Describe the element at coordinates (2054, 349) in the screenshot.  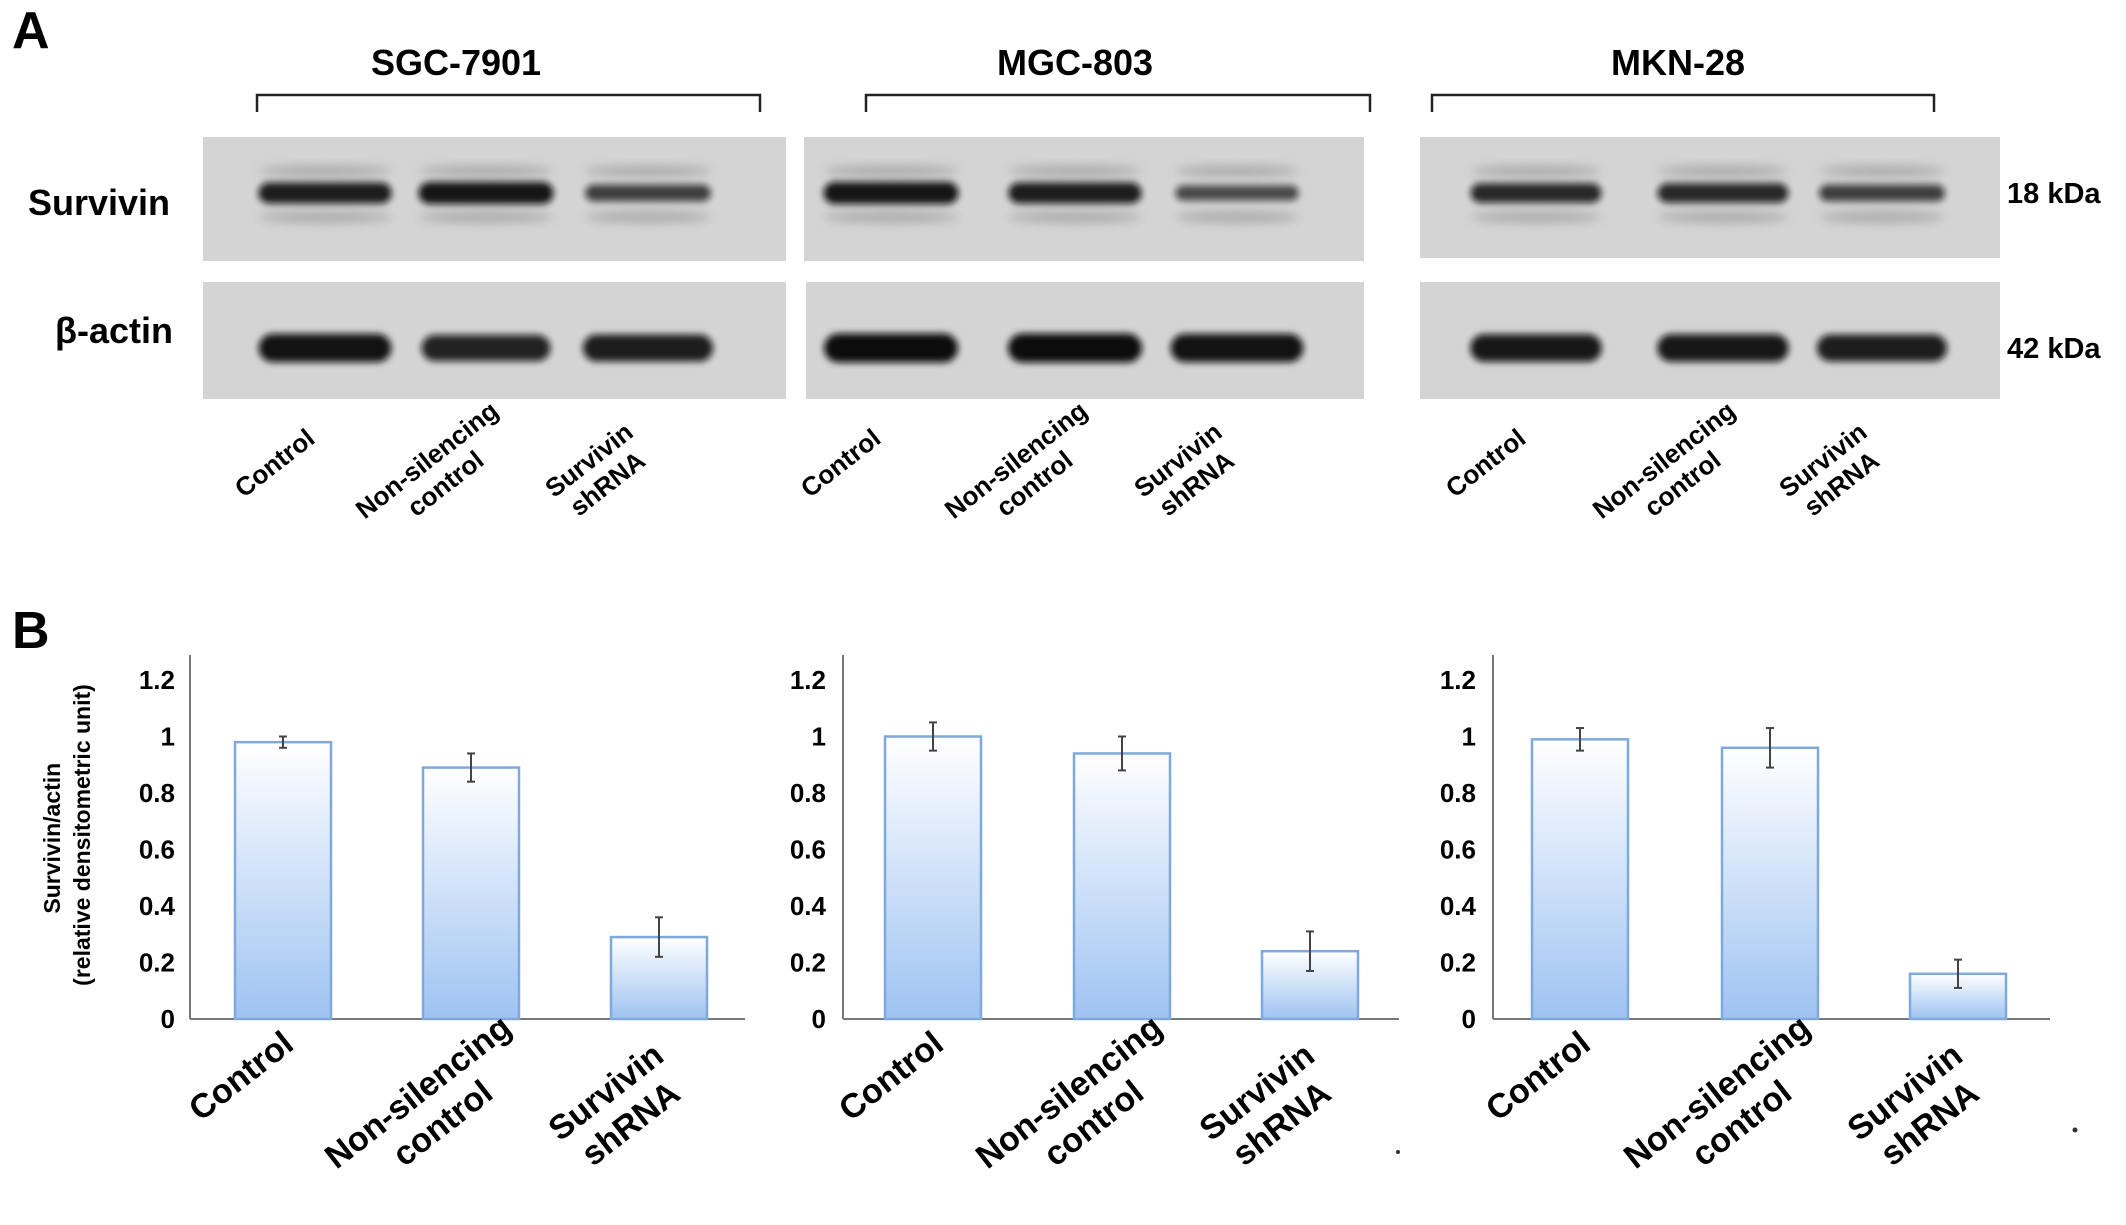
I see `kda-label-actin: 42 kDa` at that location.